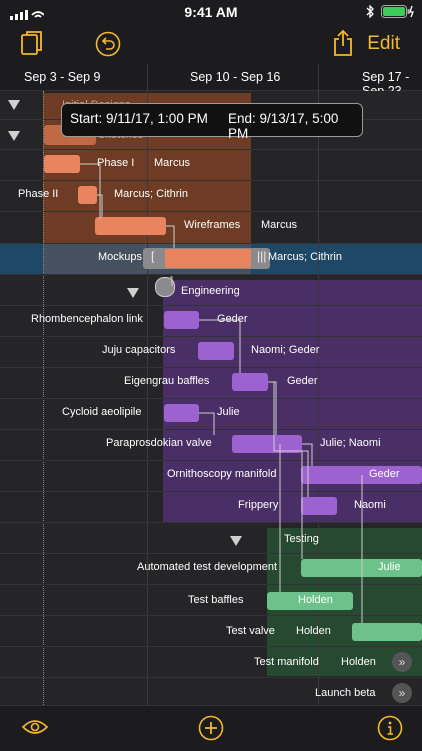 This screenshot has height=751, width=422. I want to click on task-name: Eigengrau baffles, so click(167, 381).